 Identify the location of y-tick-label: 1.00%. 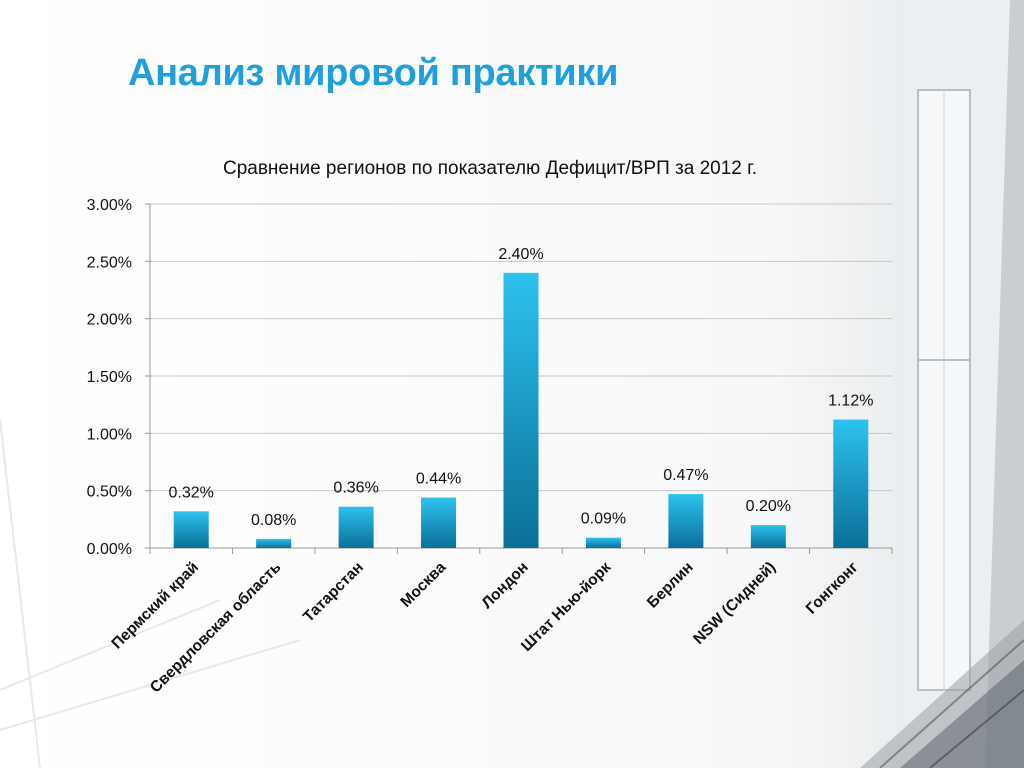
(109, 434).